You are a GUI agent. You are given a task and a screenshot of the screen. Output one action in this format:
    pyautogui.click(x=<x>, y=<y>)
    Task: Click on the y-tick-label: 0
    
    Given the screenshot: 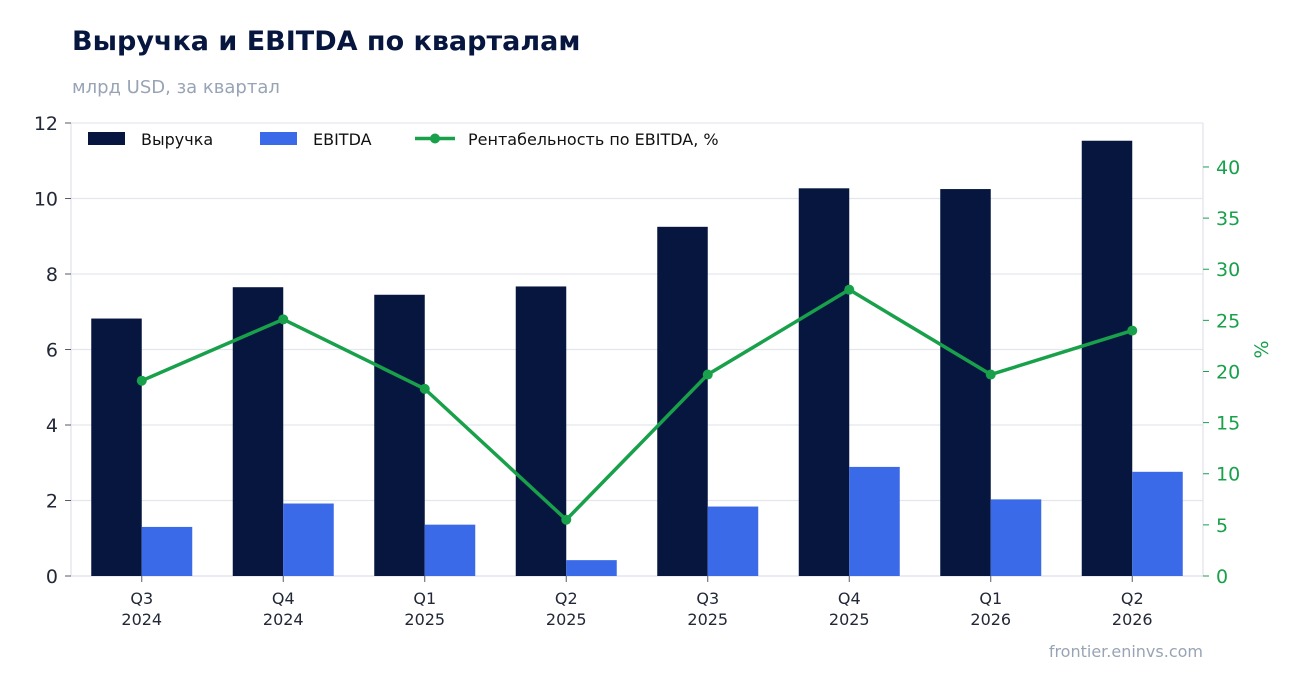 What is the action you would take?
    pyautogui.click(x=52, y=577)
    